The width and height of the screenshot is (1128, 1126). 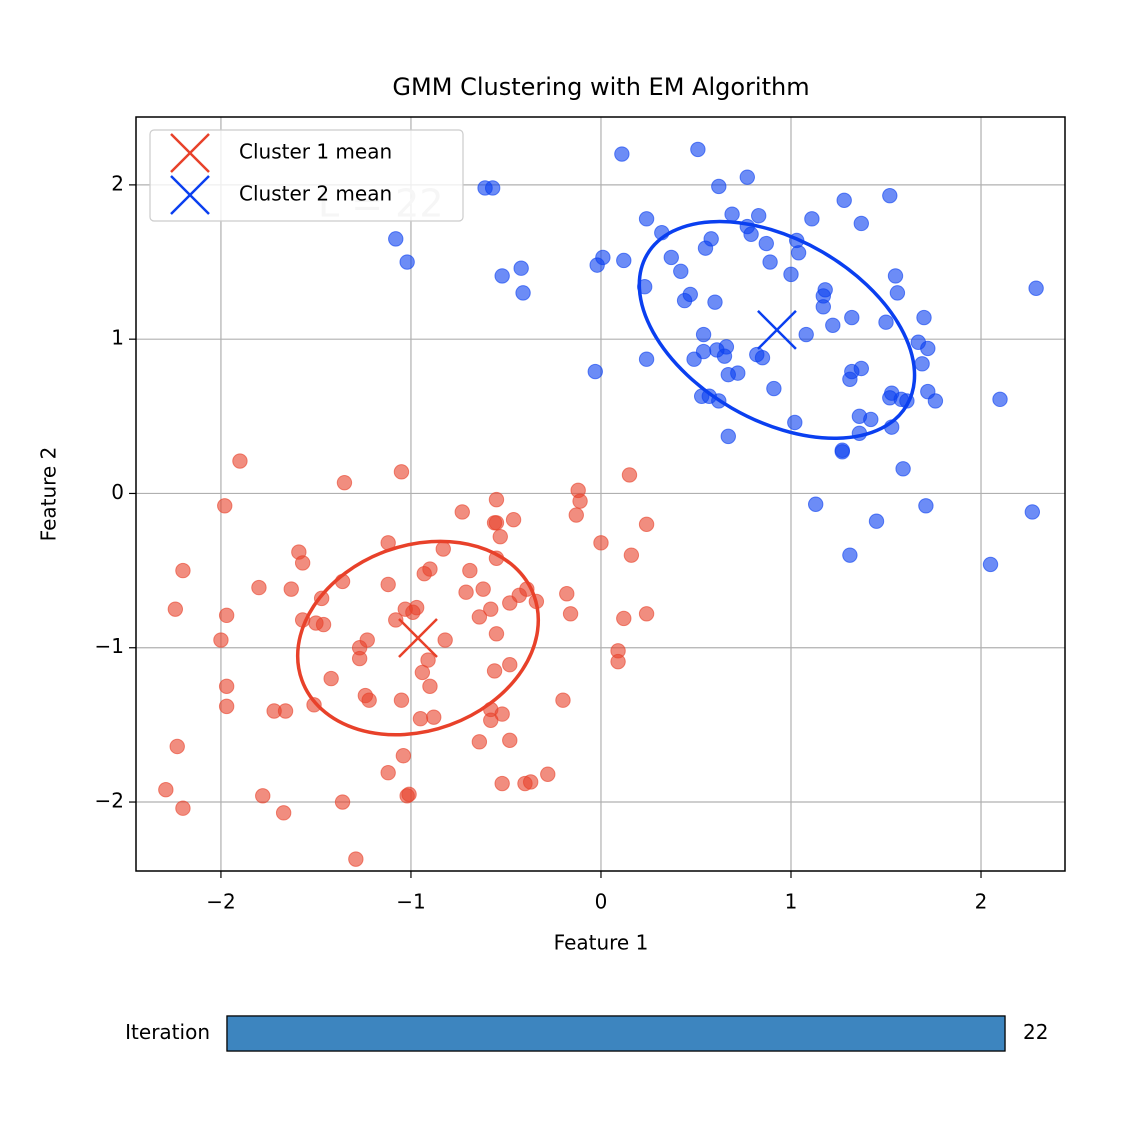 I want to click on x-tick-label: −1, so click(x=410, y=902).